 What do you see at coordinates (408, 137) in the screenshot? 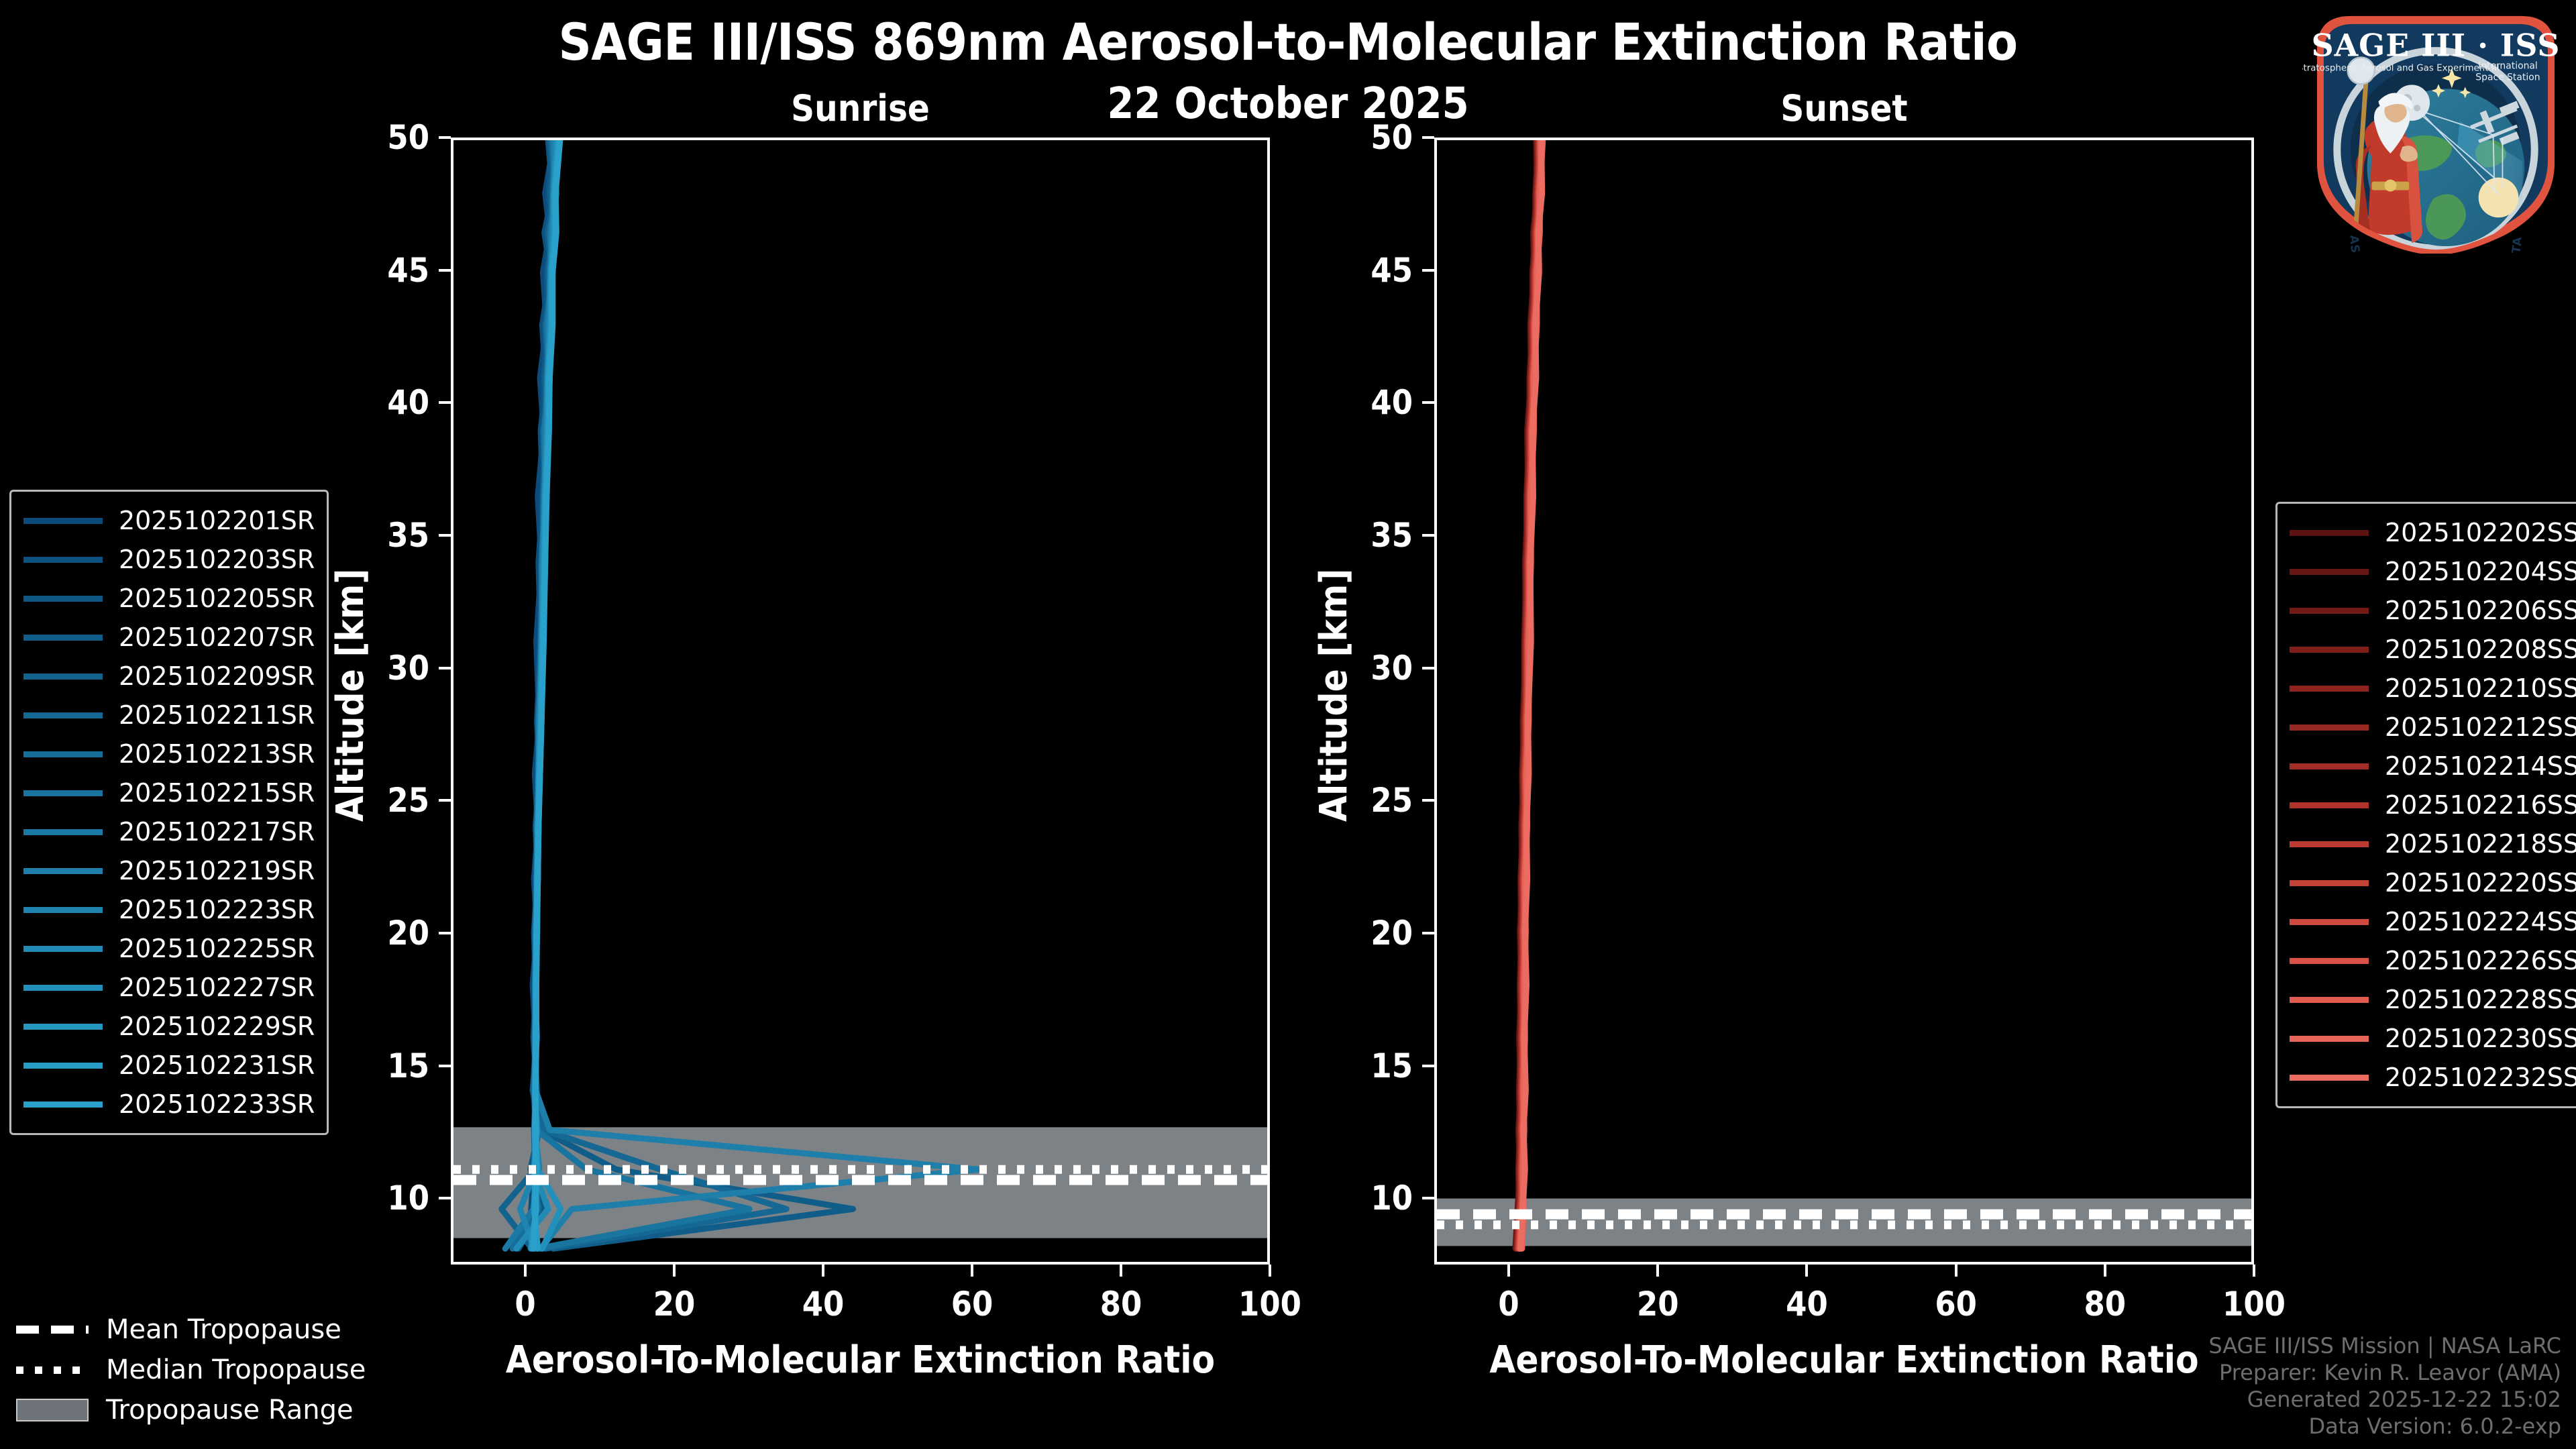
I see `y-tick-label: 50` at bounding box center [408, 137].